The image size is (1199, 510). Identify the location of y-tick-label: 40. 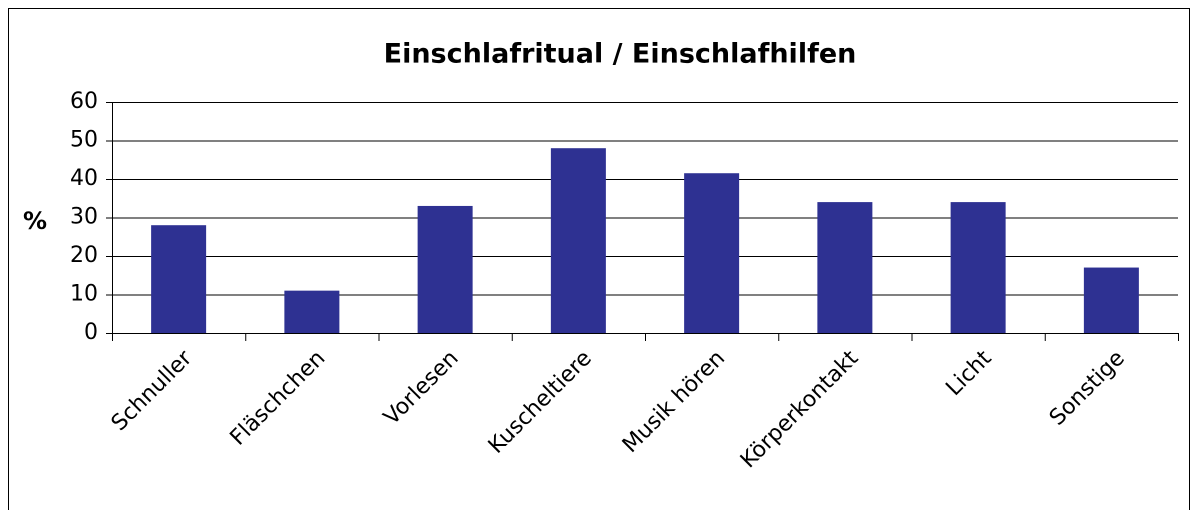
(84, 178).